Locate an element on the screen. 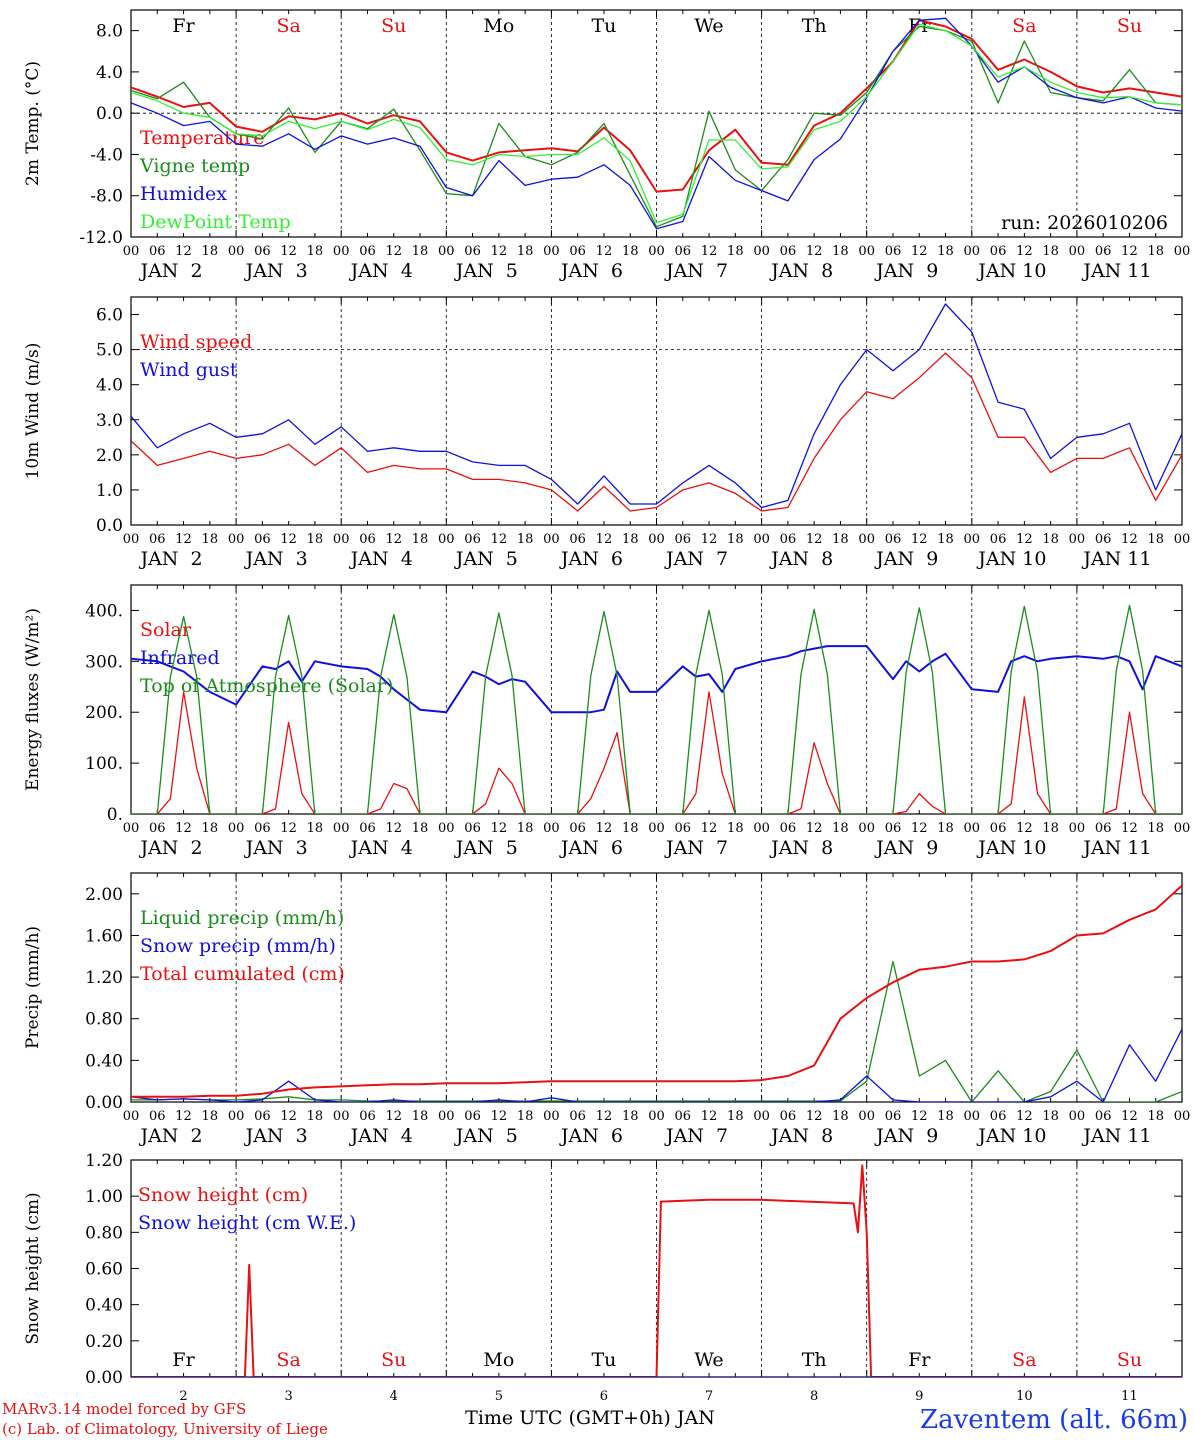 This screenshot has width=1194, height=1440. legend-entry: Total cumulated (cm) is located at coordinates (242, 974).